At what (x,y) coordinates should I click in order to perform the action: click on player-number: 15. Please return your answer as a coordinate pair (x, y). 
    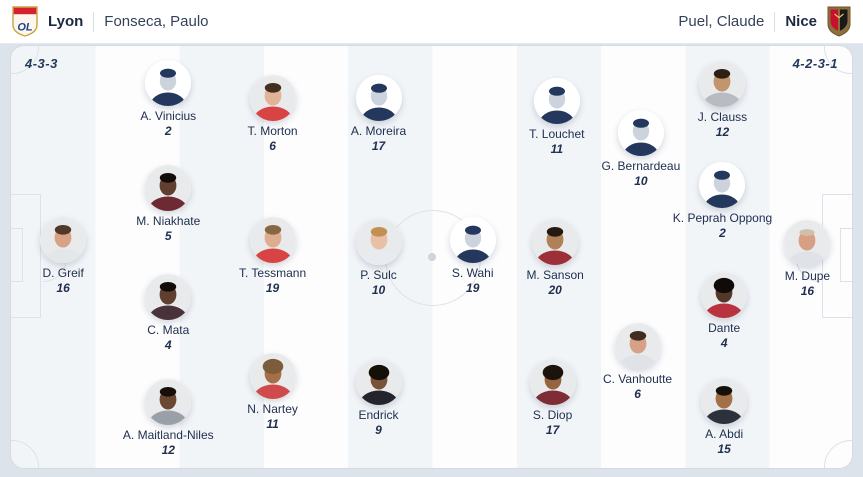
    Looking at the image, I should click on (724, 449).